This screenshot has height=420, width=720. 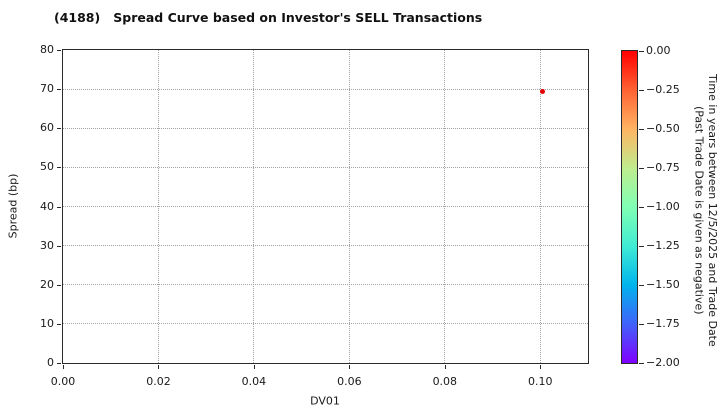 I want to click on y-tick-label: 0, so click(x=50, y=362).